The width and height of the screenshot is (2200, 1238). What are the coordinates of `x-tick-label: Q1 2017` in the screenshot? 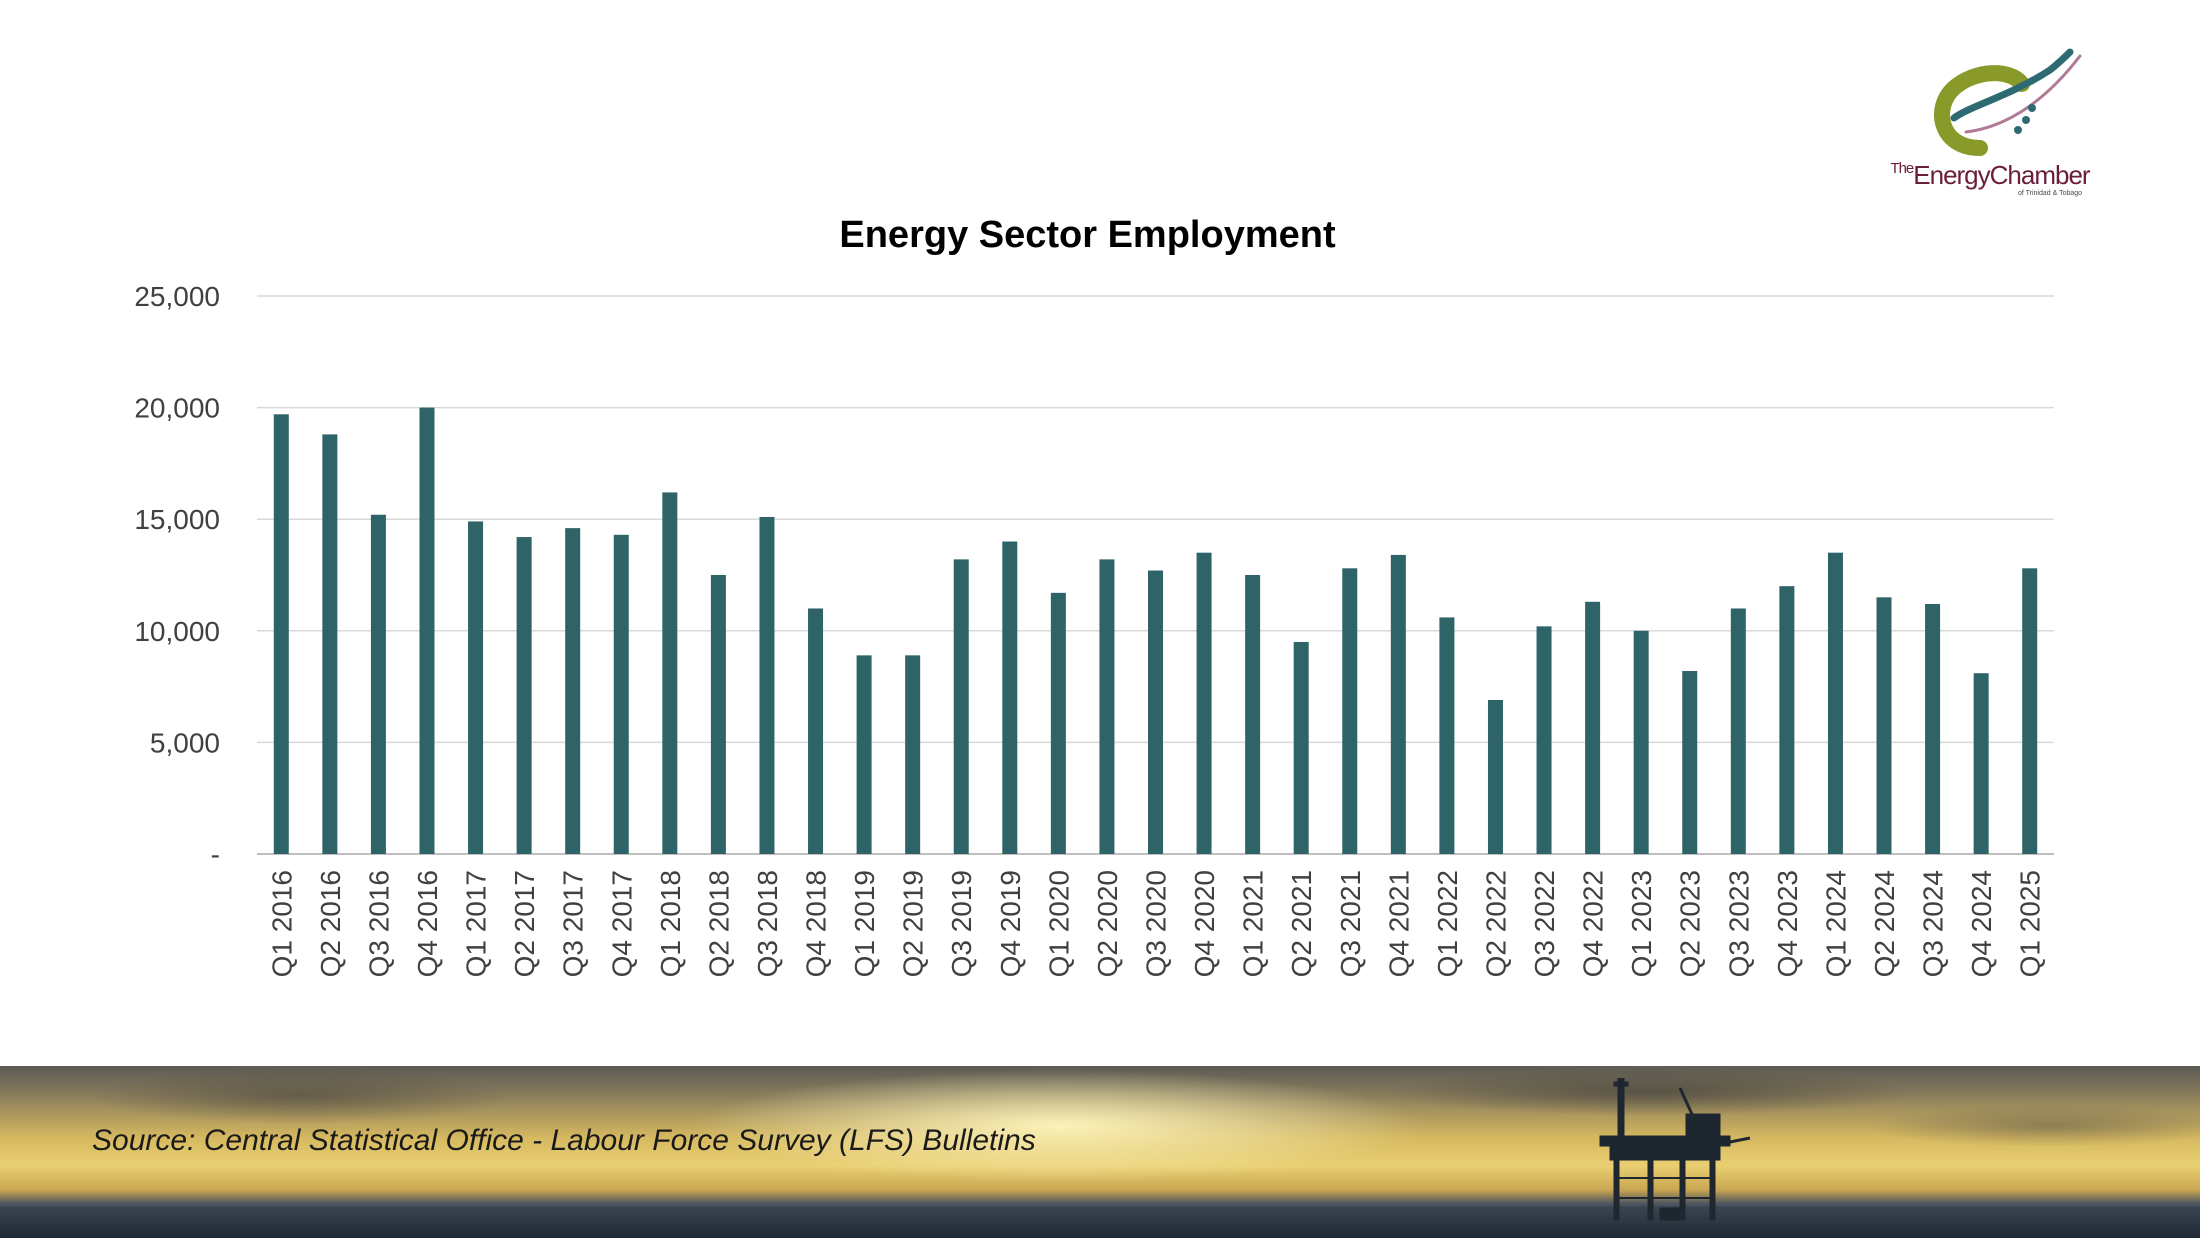 It's located at (476, 923).